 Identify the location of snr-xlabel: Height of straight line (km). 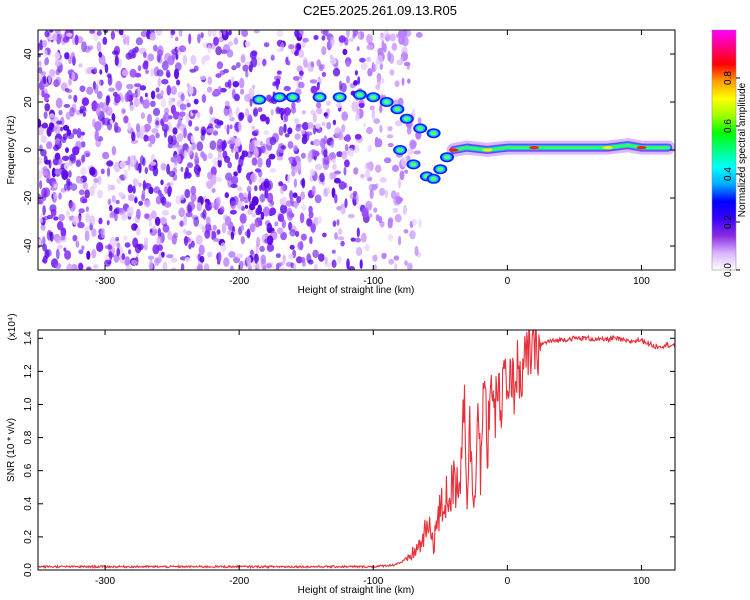
(356, 590).